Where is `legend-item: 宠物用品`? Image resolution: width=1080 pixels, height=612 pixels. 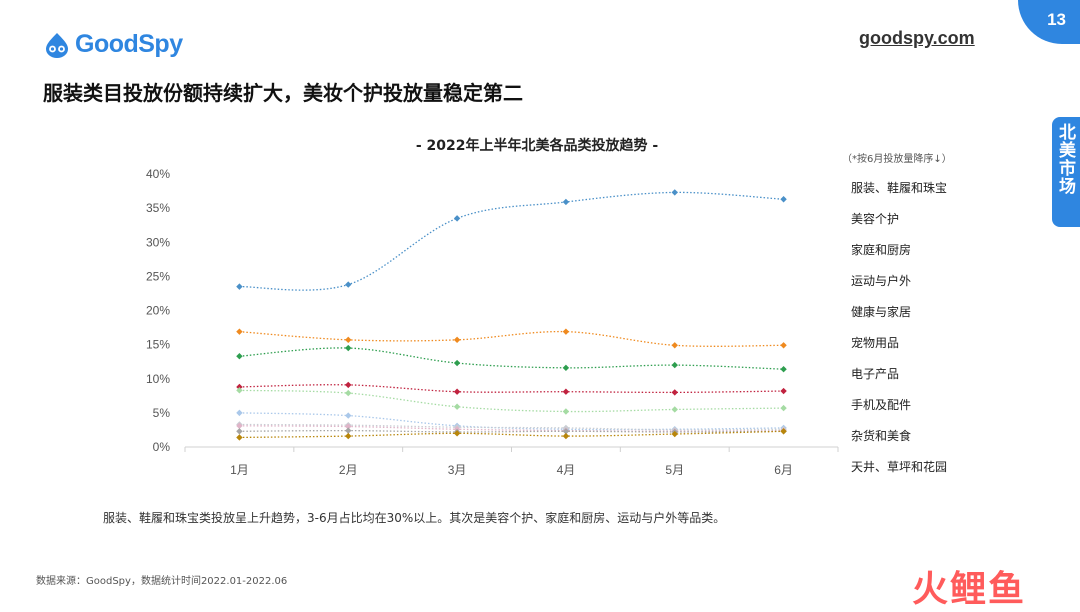 legend-item: 宠物用品 is located at coordinates (875, 342).